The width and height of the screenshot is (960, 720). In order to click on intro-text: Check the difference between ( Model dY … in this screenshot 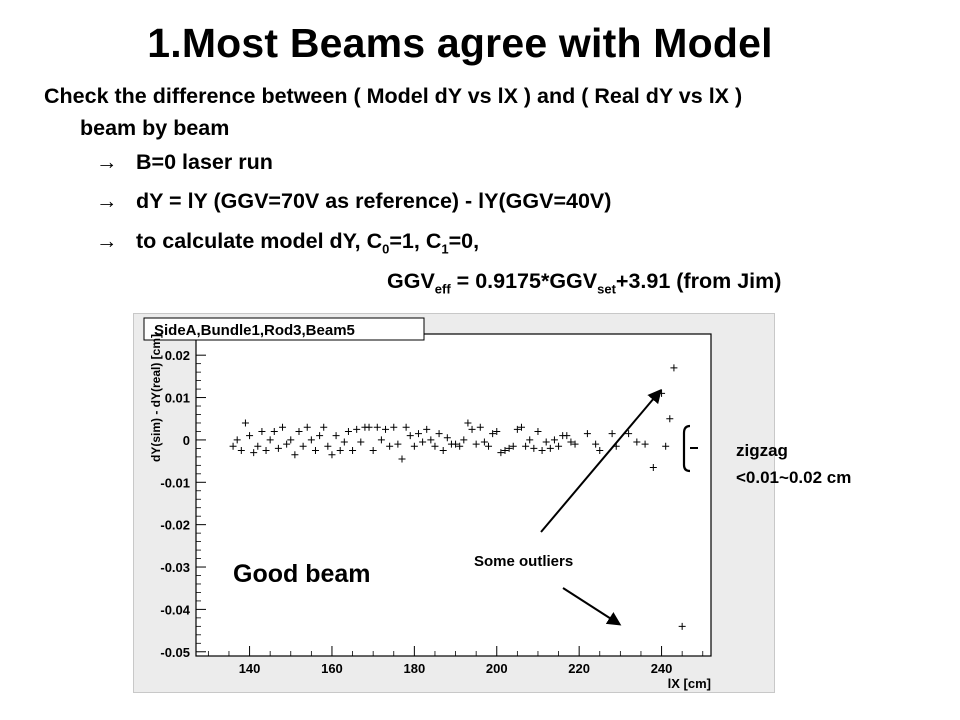, I will do `click(393, 112)`.